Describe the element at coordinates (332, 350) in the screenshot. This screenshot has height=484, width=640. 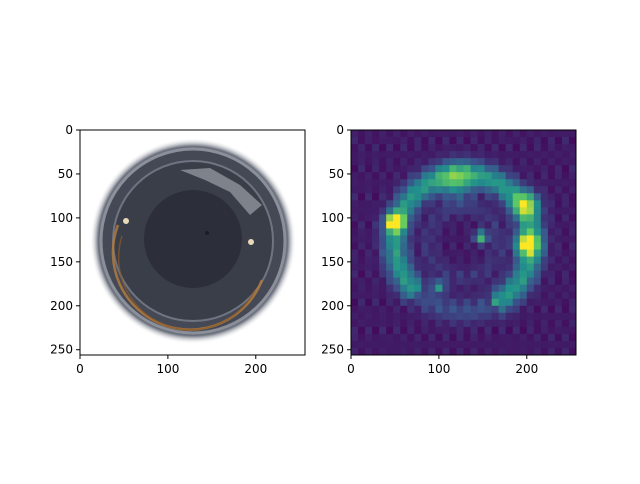
I see `heatmap-y-tick-label: 250` at that location.